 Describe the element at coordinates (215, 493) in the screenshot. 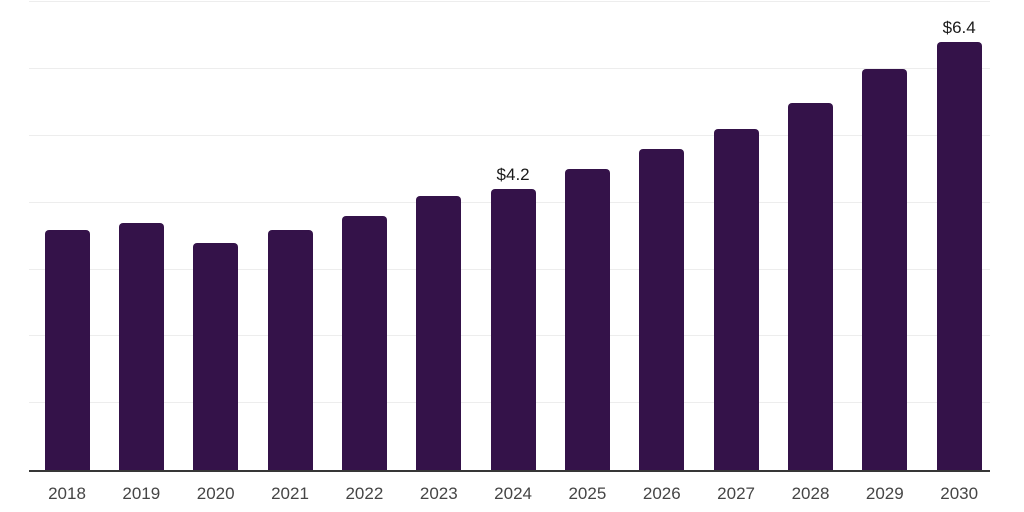

I see `x-tick-label-2020: 2020` at that location.